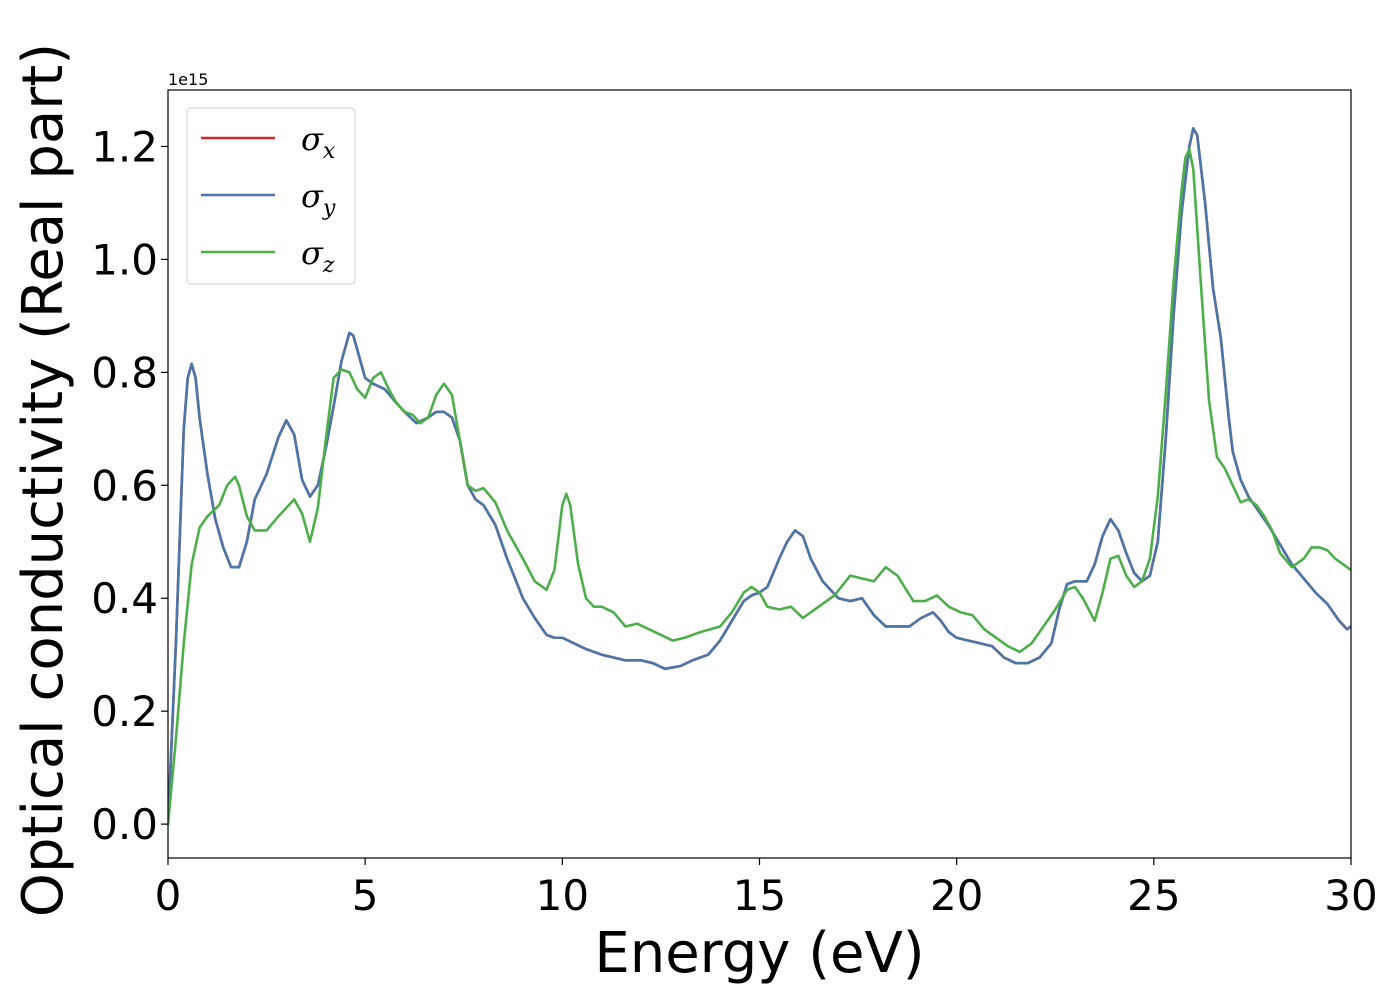 This screenshot has height=1000, width=1400. I want to click on y-tick-label: 1.0, so click(124, 259).